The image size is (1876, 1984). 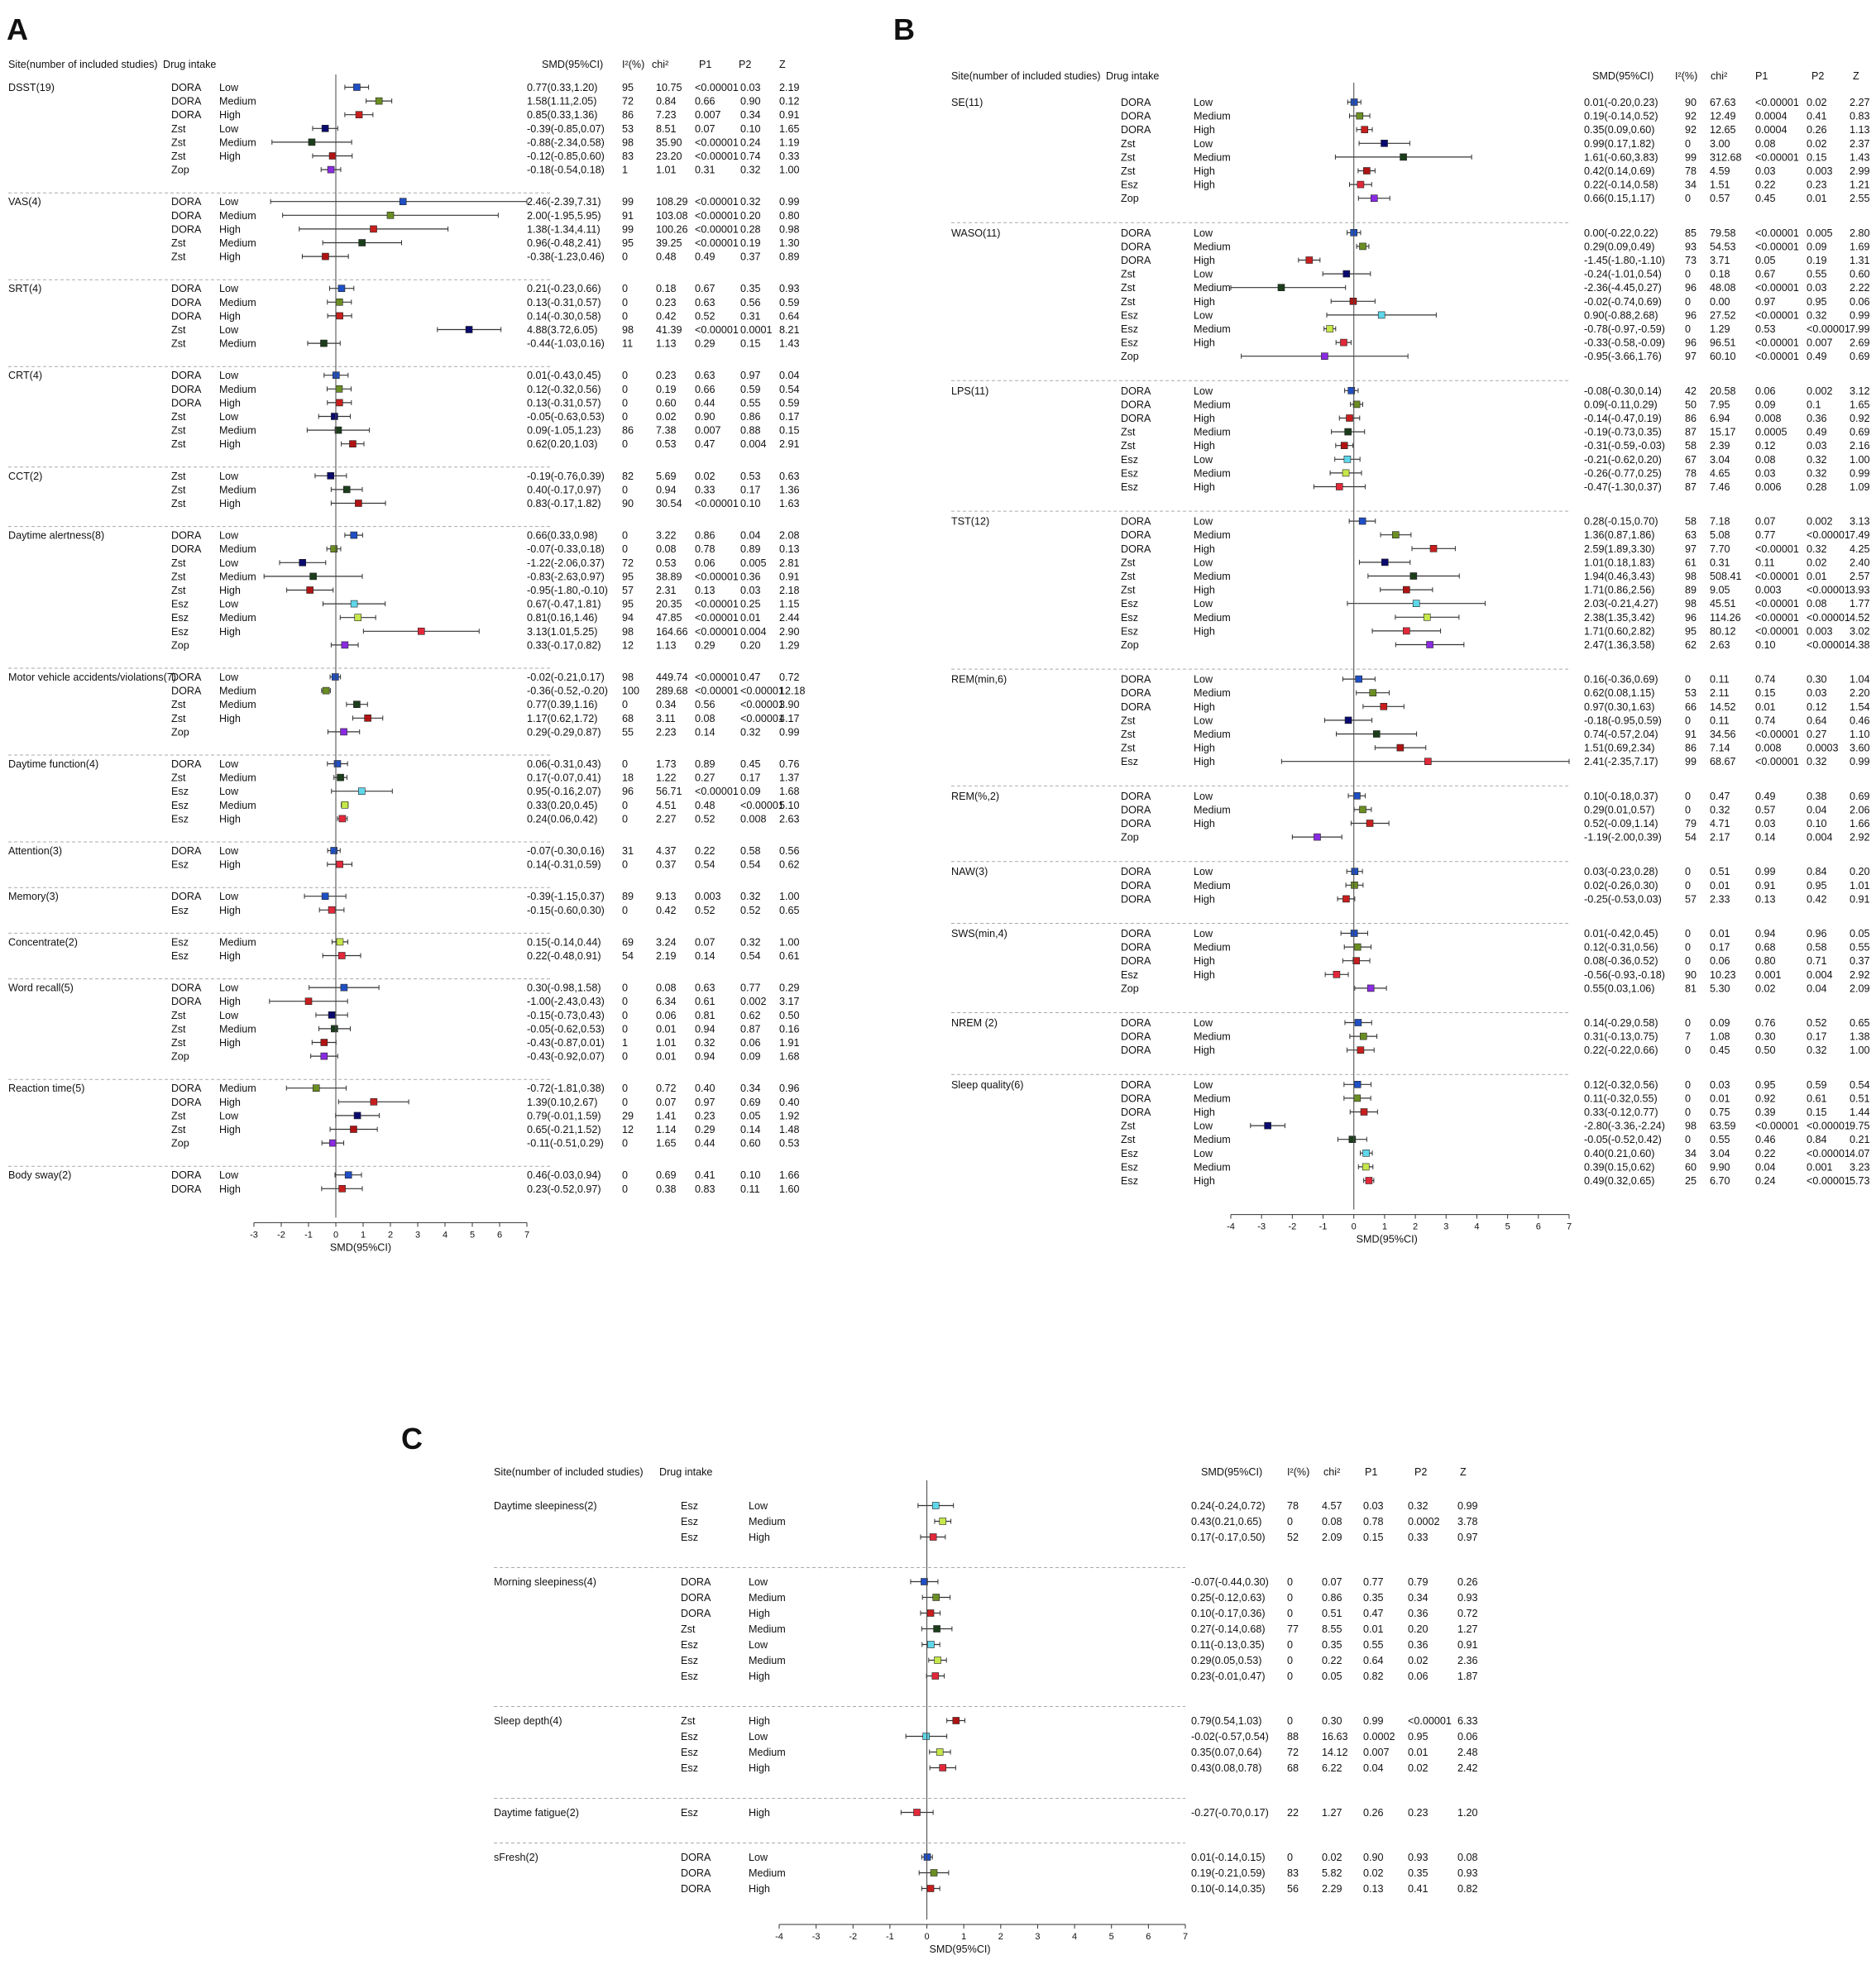 I want to click on p2-value: 0.06, so click(x=750, y=1043).